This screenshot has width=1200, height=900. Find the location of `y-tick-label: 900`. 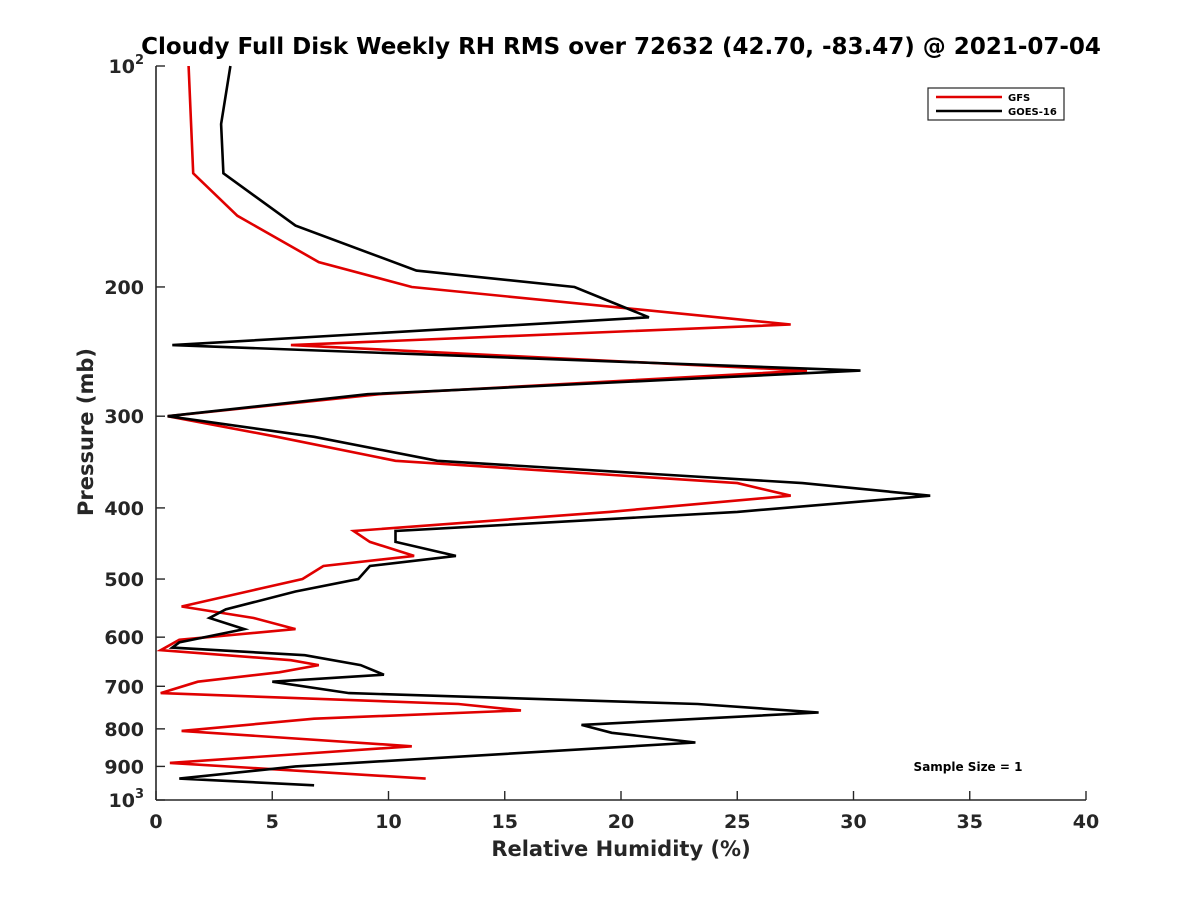

y-tick-label: 900 is located at coordinates (124, 767).